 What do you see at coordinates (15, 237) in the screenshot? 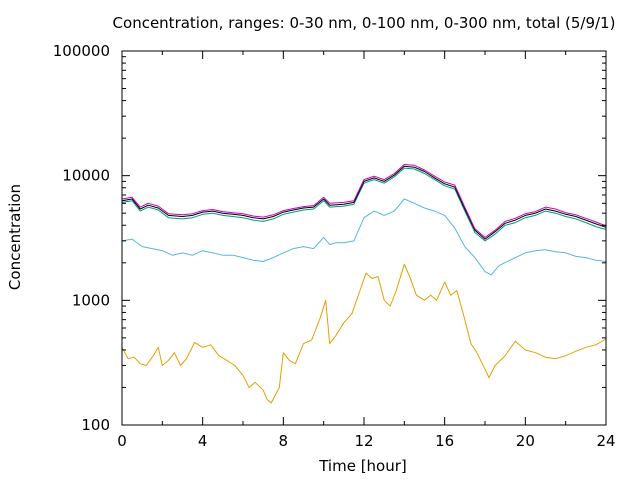
I see `y-axis-label: Concentration` at bounding box center [15, 237].